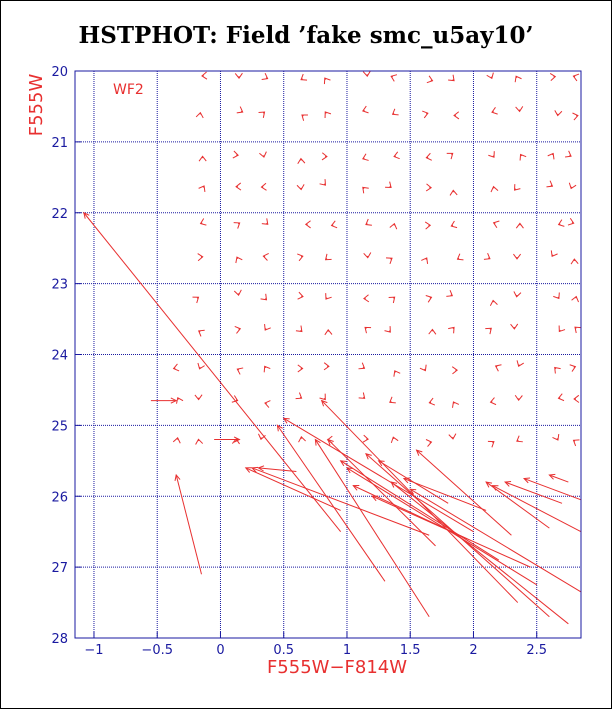  What do you see at coordinates (536, 650) in the screenshot?
I see `x-tick-label: 2.5` at bounding box center [536, 650].